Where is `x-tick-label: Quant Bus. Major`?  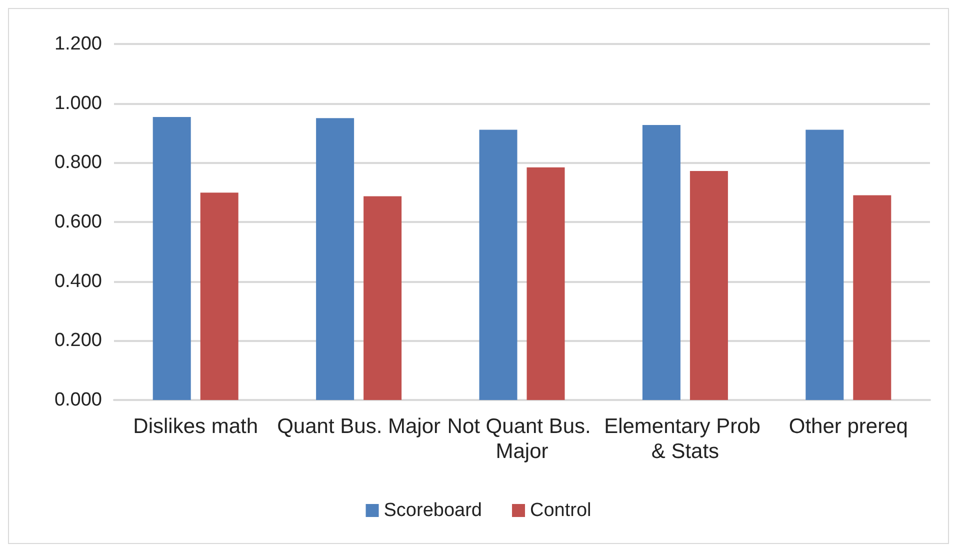 x-tick-label: Quant Bus. Major is located at coordinates (359, 426).